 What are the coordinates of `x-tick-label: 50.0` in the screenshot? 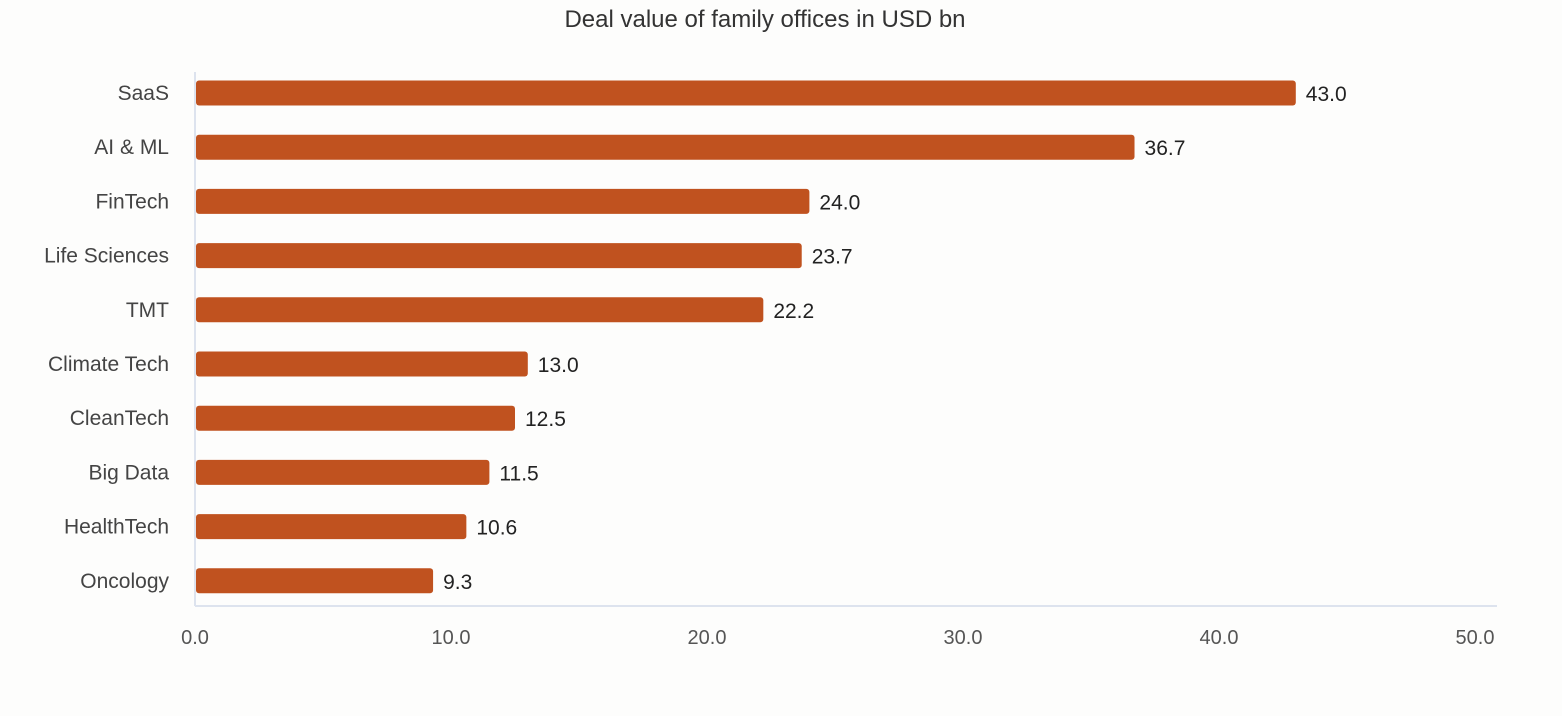 It's located at (1475, 638).